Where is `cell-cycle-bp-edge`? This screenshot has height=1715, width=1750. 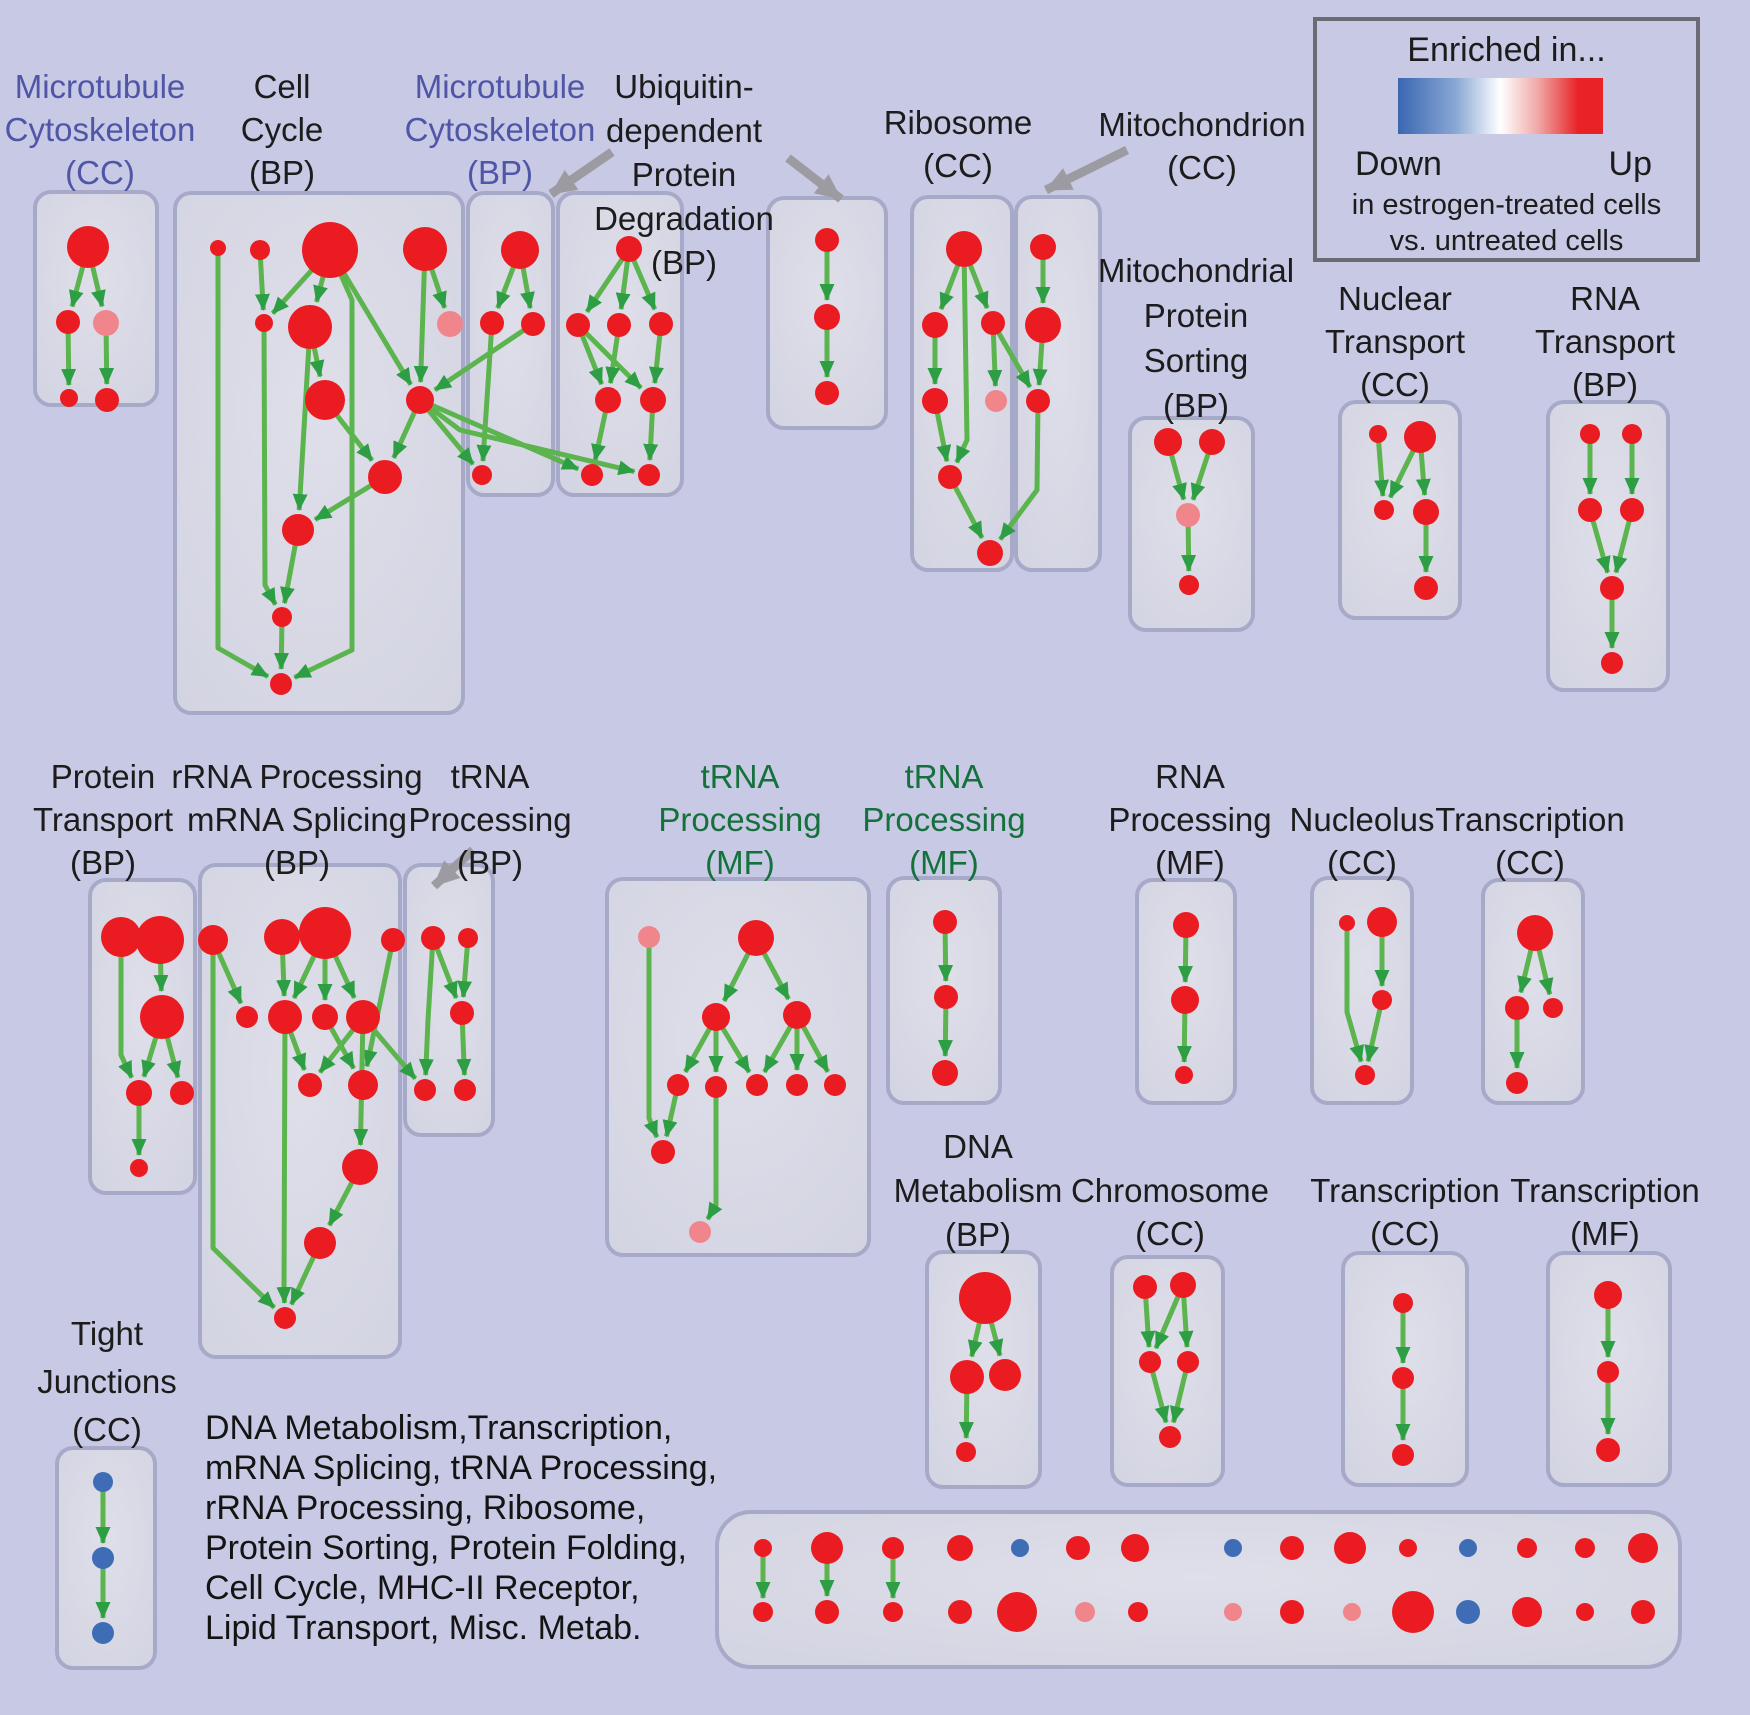 cell-cycle-bp-edge is located at coordinates (269, 464).